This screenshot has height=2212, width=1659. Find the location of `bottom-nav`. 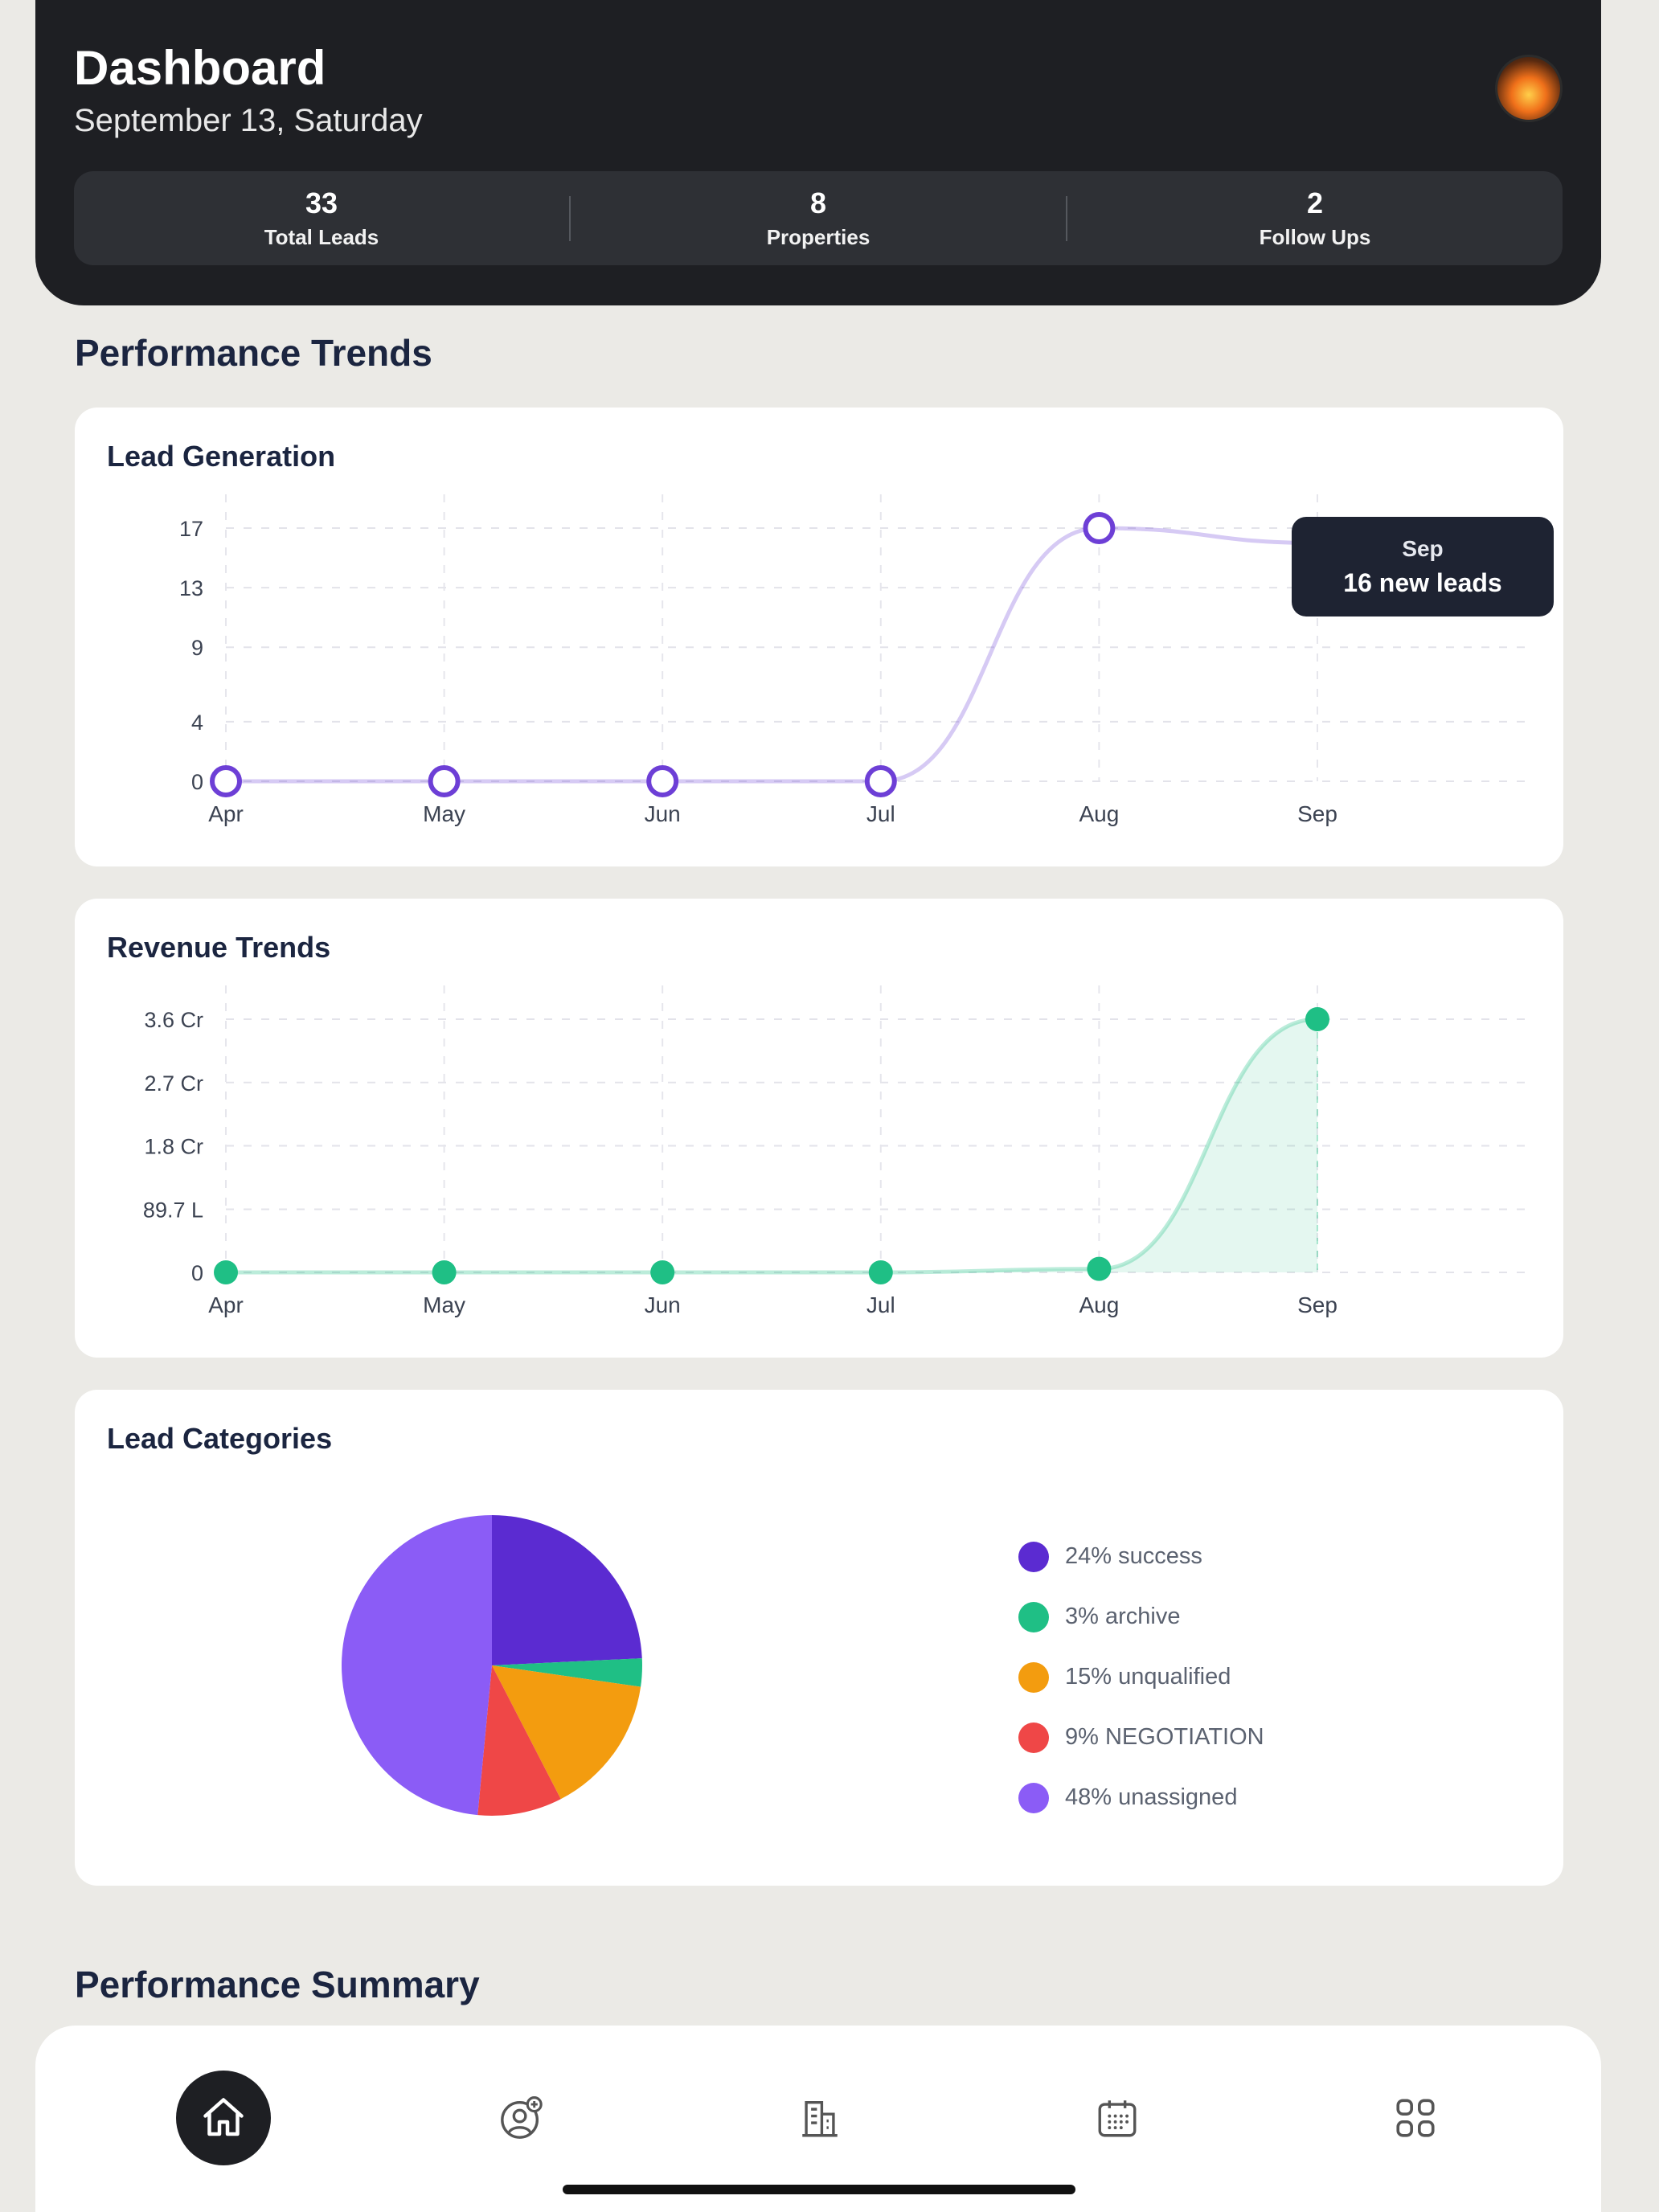

bottom-nav is located at coordinates (818, 2119).